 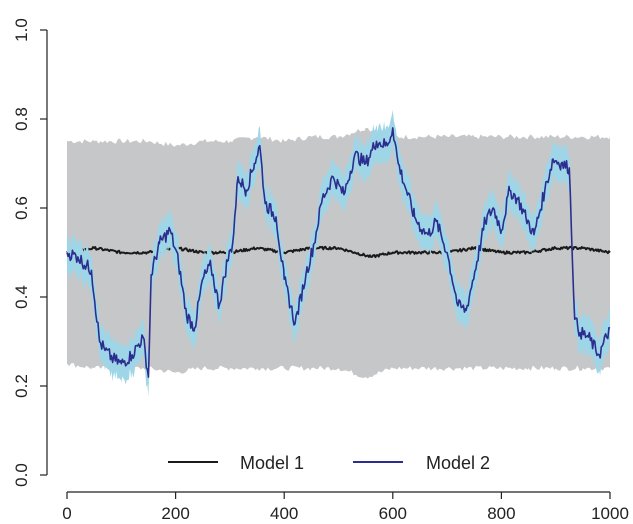 I want to click on x-tick-label: 0, so click(x=66, y=513).